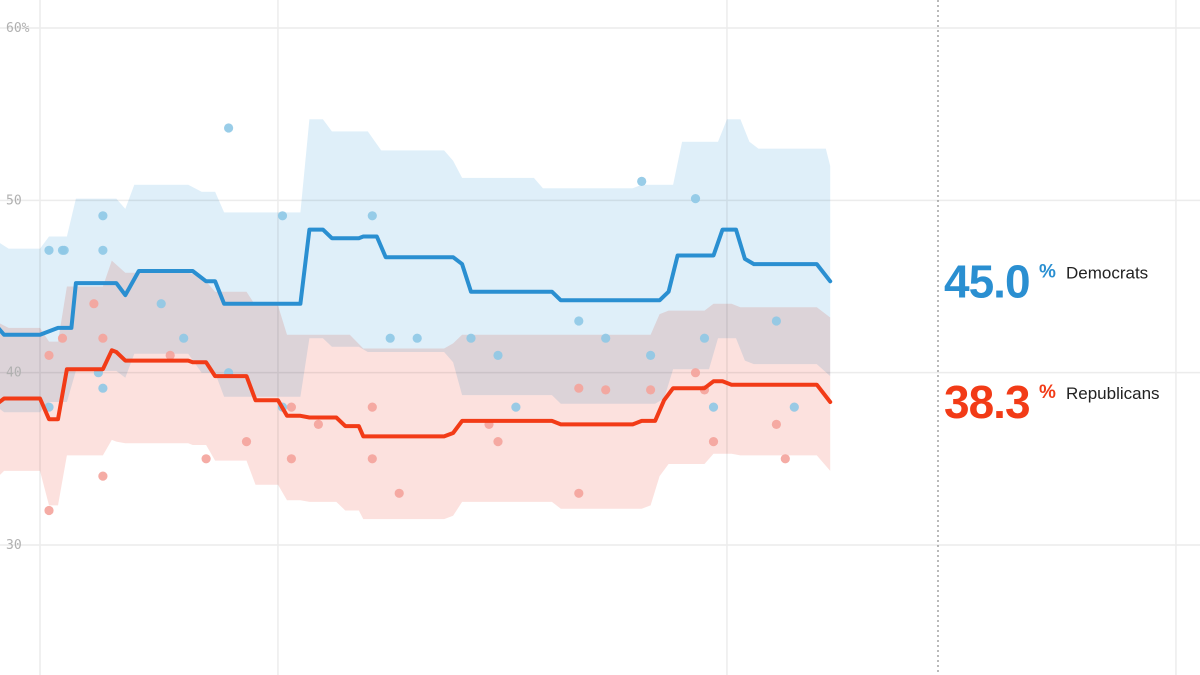 The height and width of the screenshot is (675, 1200). What do you see at coordinates (1113, 393) in the screenshot?
I see `republicans-series-name: Republicans` at bounding box center [1113, 393].